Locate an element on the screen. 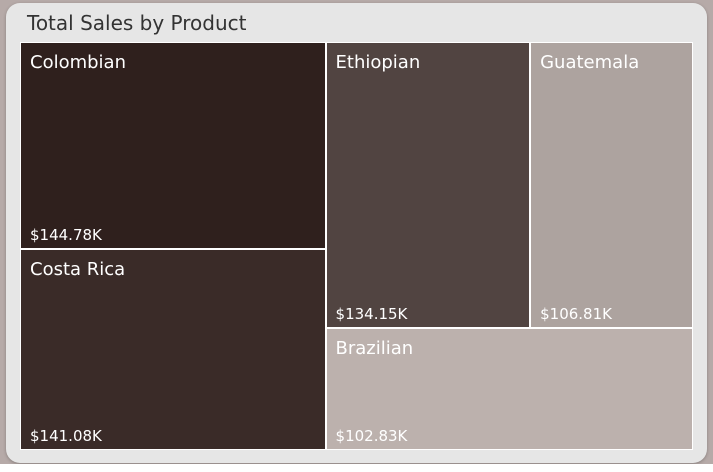  tile-label-colombian: Colombian is located at coordinates (78, 62).